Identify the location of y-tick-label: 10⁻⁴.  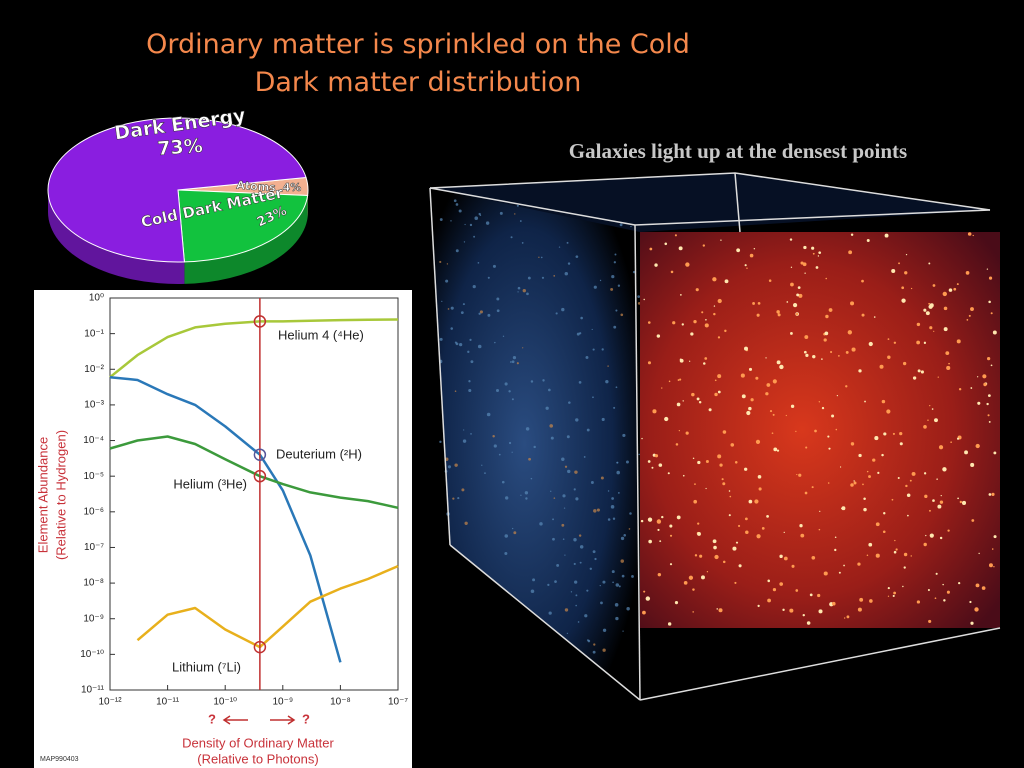
(93, 440).